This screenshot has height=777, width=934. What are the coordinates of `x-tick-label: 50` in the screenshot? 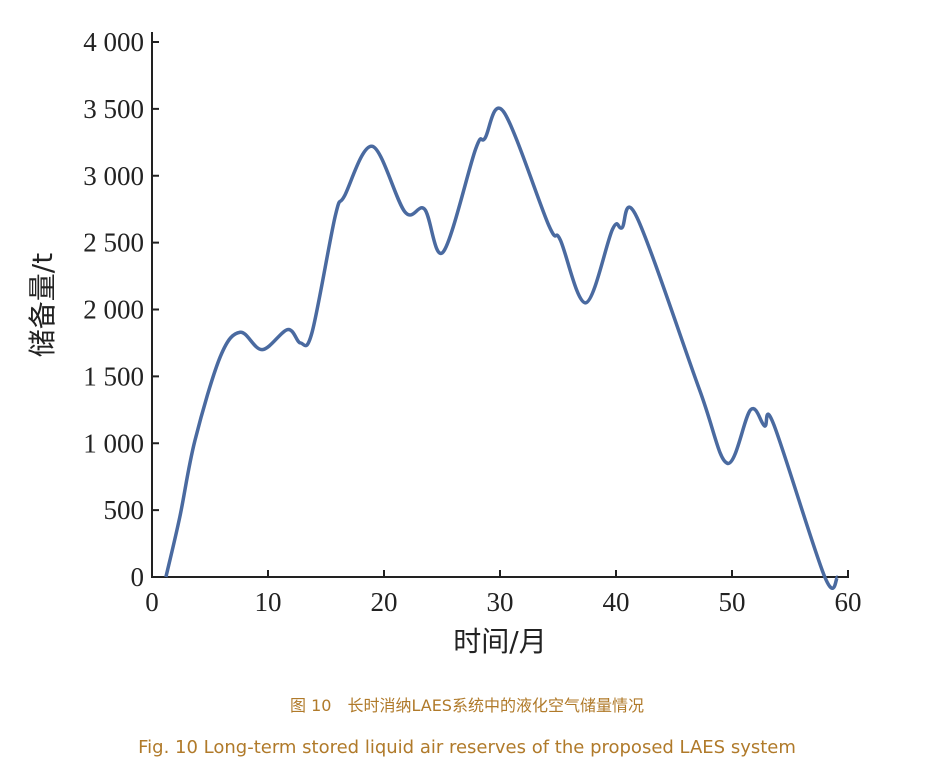 It's located at (732, 602).